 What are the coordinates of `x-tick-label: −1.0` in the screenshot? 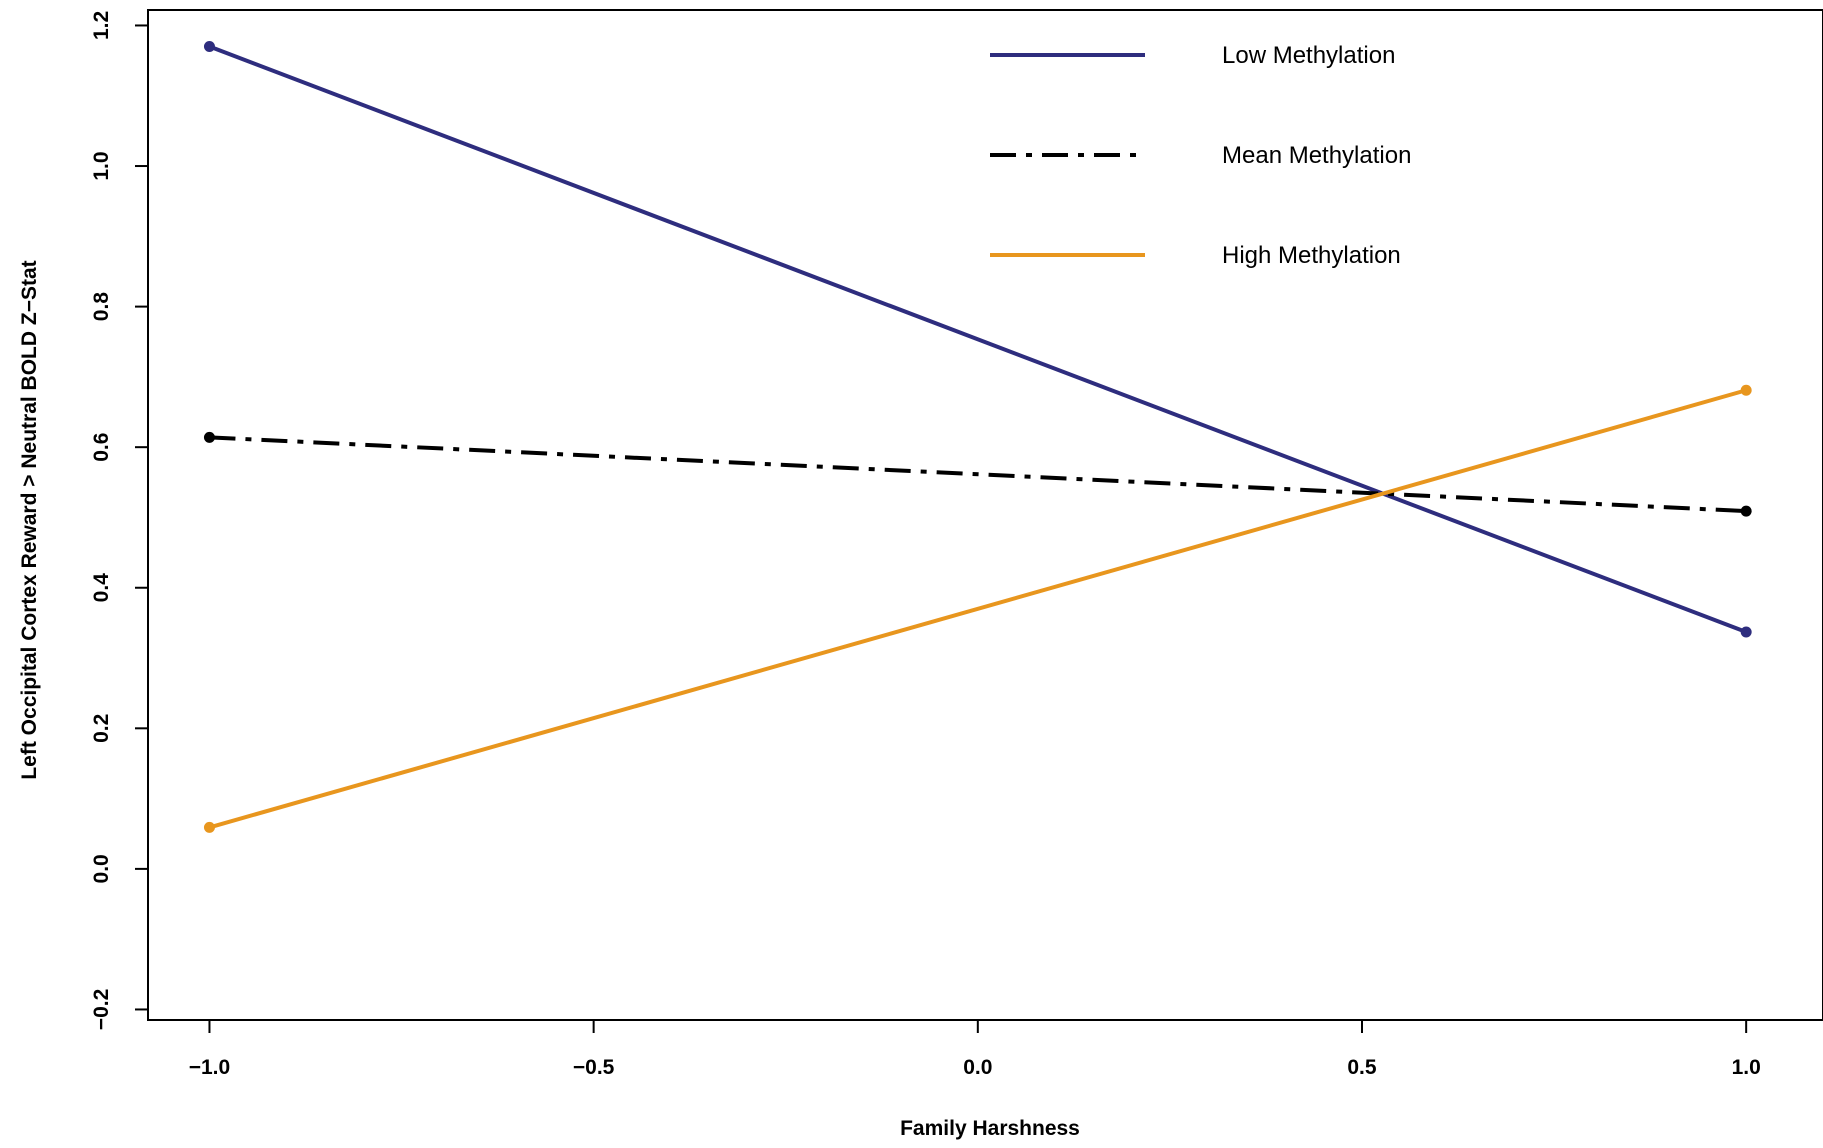 It's located at (209, 1067).